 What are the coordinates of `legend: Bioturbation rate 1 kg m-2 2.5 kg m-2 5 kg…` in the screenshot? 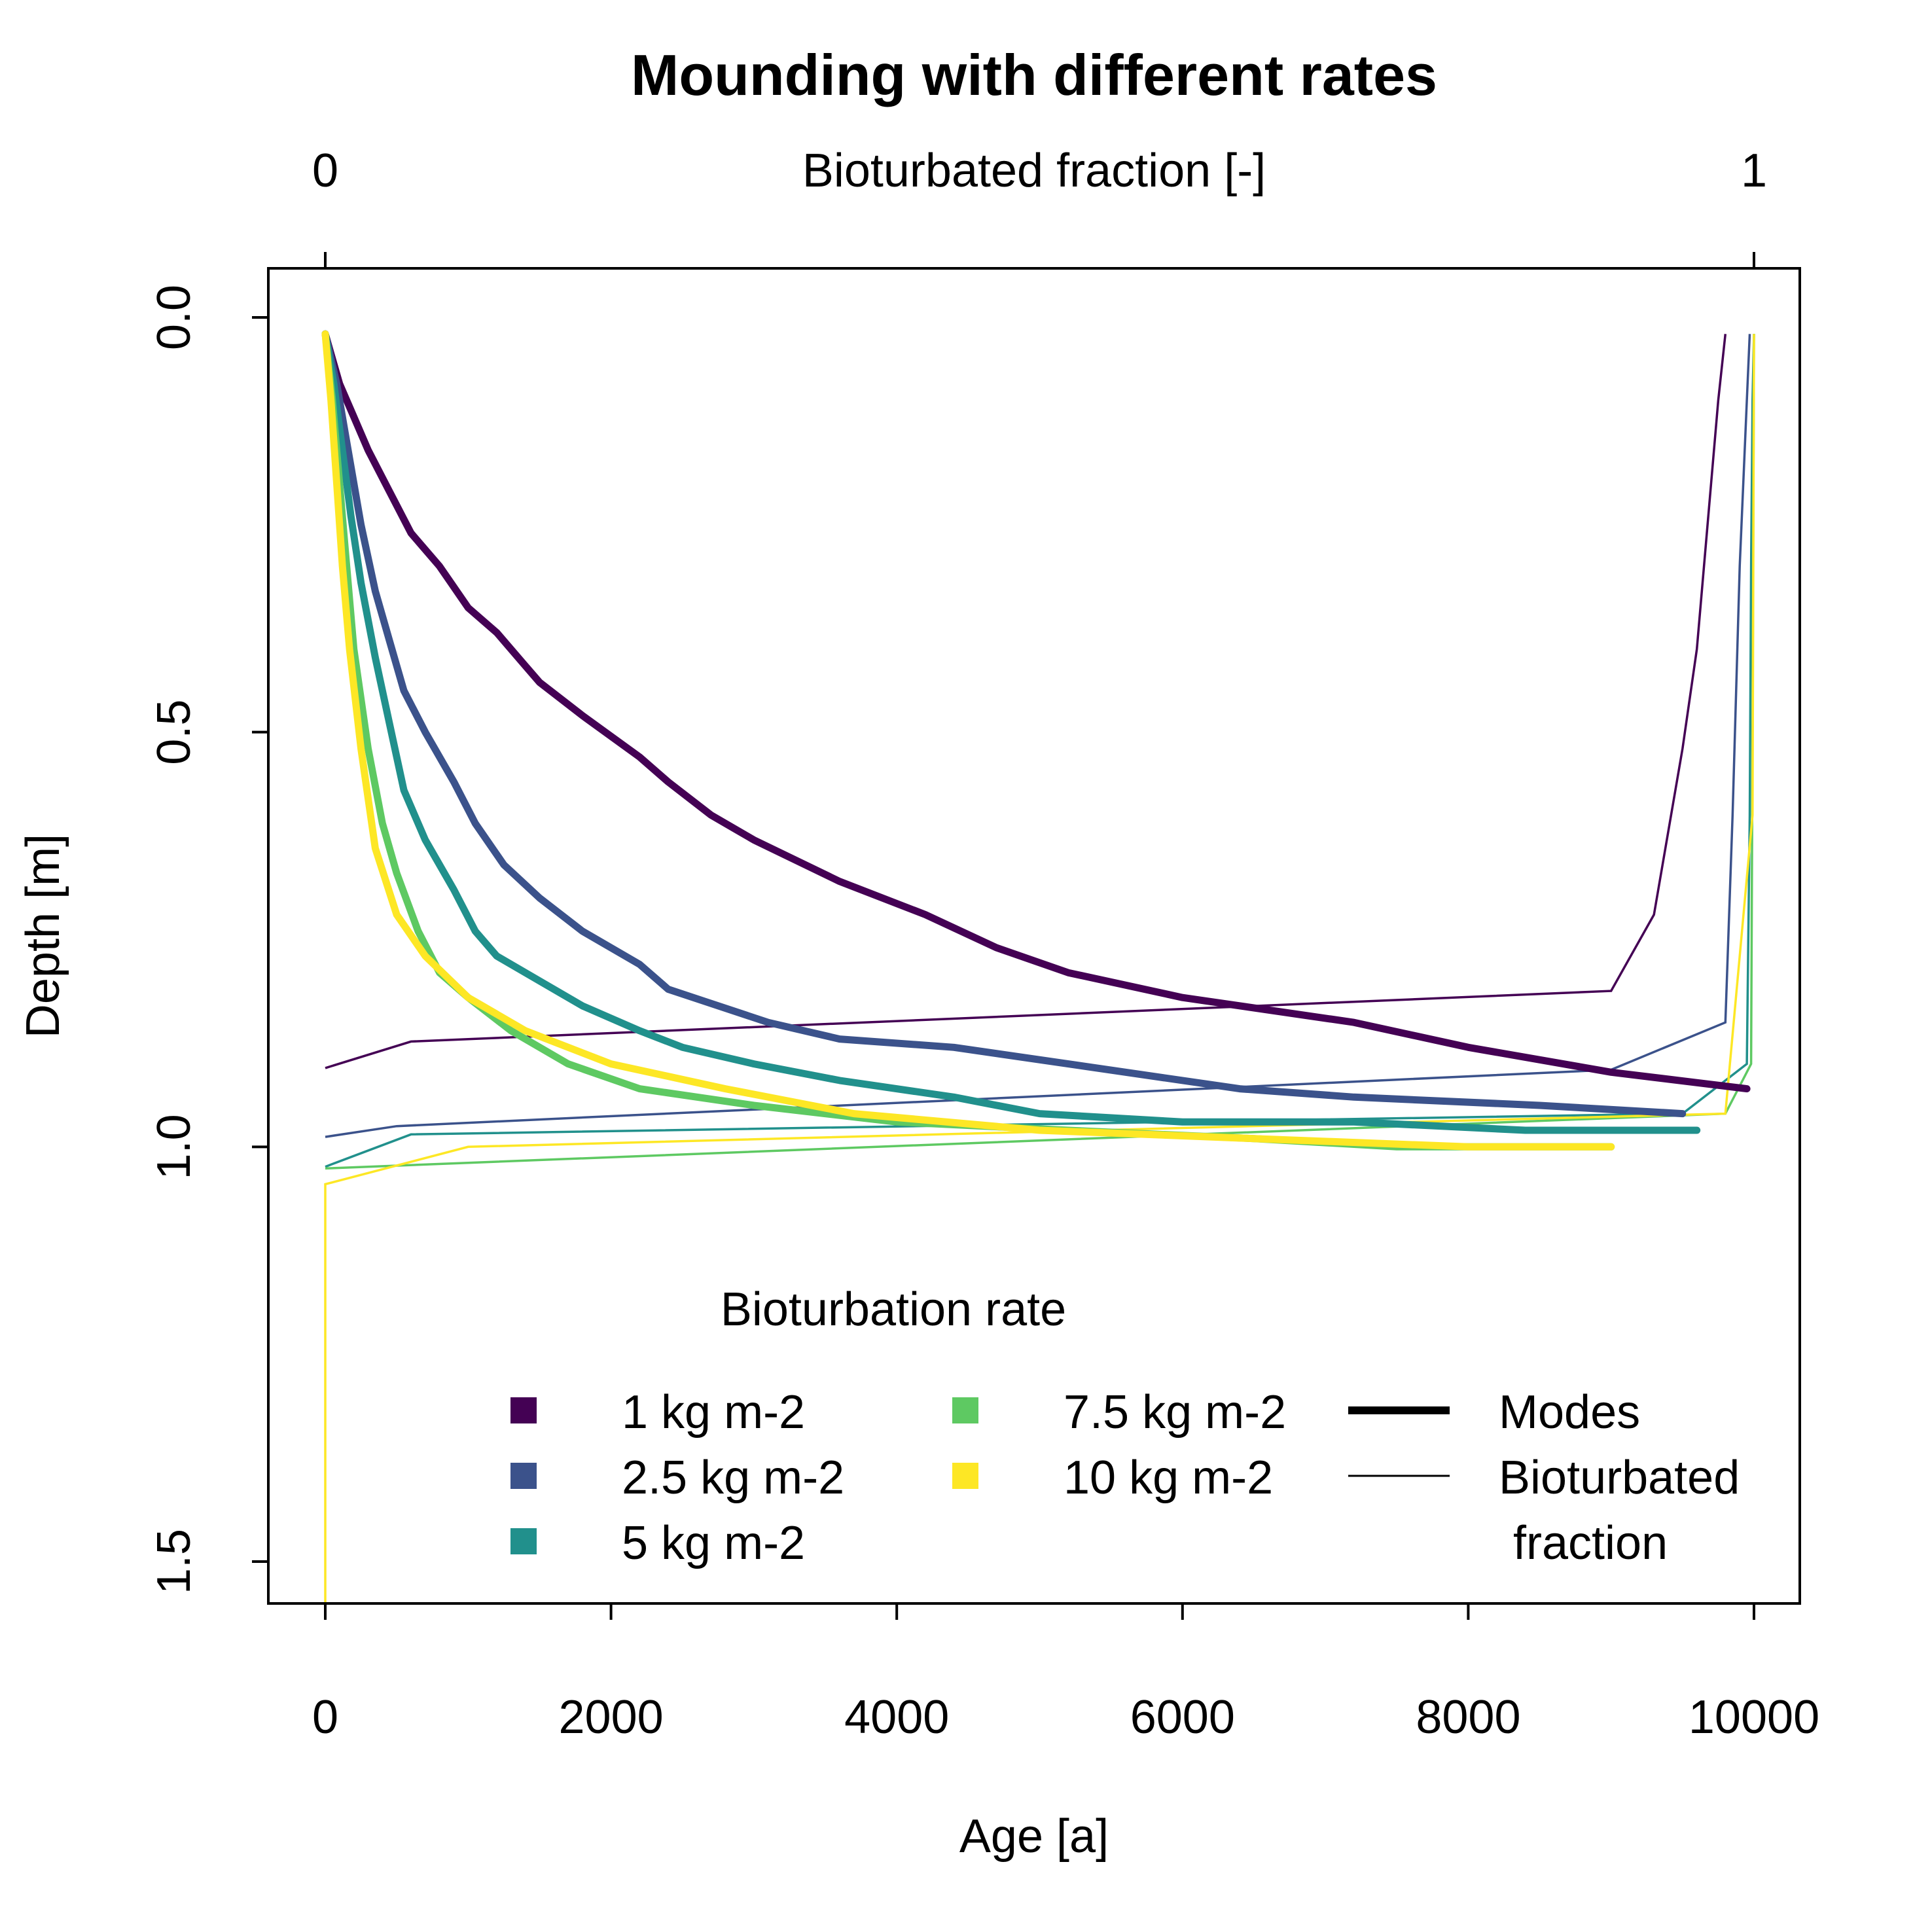 It's located at (1125, 1426).